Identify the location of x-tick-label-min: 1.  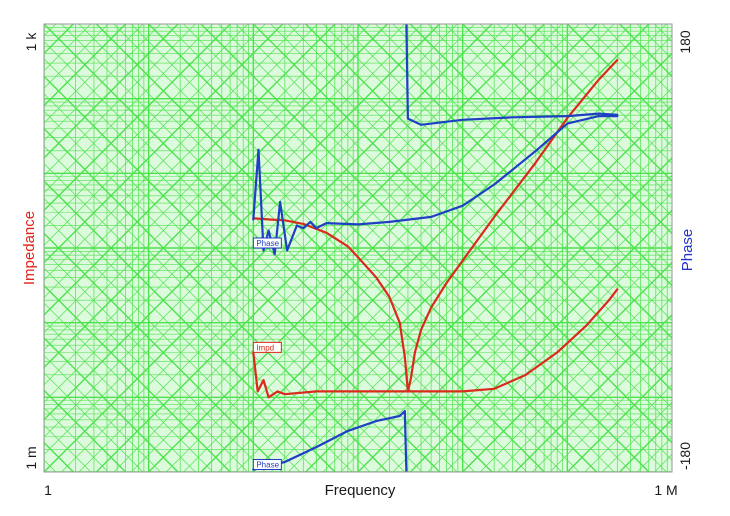
(48, 490).